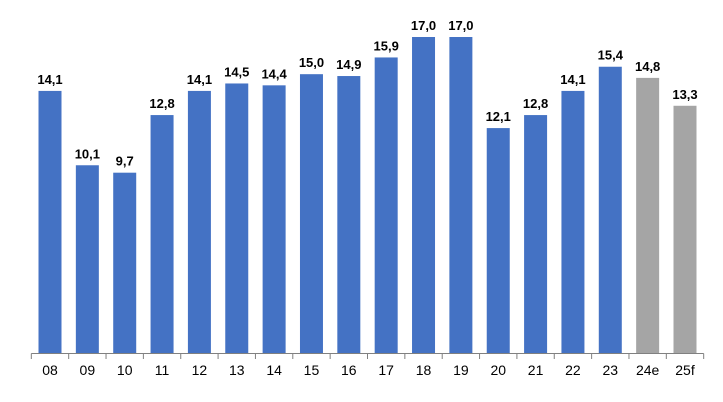  Describe the element at coordinates (648, 370) in the screenshot. I see `x-tick-label-24e: 24e` at that location.